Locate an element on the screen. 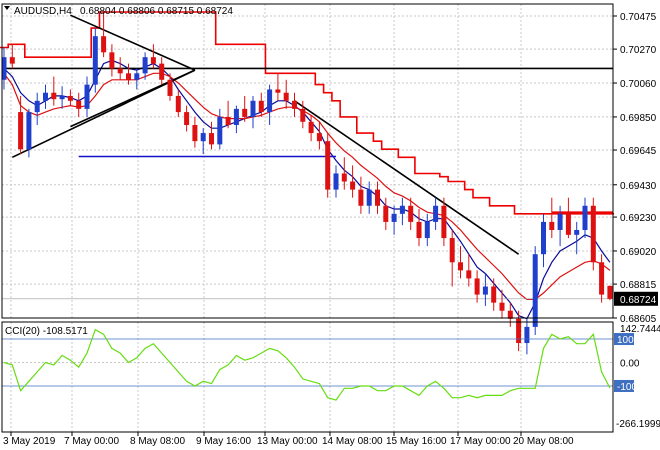  price-axis-label: 0.69020 is located at coordinates (638, 252).